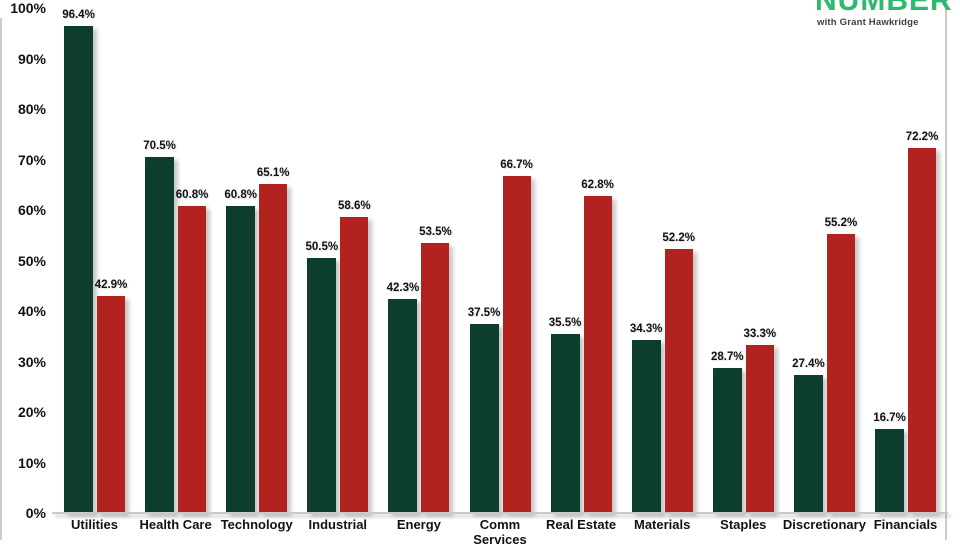 This screenshot has height=547, width=960. I want to click on bar-value-label: 55.2%, so click(841, 223).